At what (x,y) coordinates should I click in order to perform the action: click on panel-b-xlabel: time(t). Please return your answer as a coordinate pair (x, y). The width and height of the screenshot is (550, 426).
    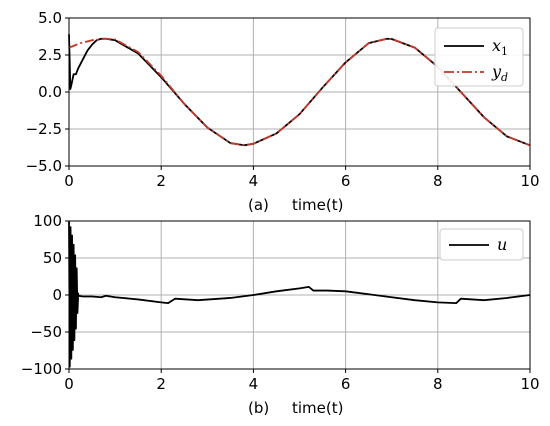
    Looking at the image, I should click on (317, 408).